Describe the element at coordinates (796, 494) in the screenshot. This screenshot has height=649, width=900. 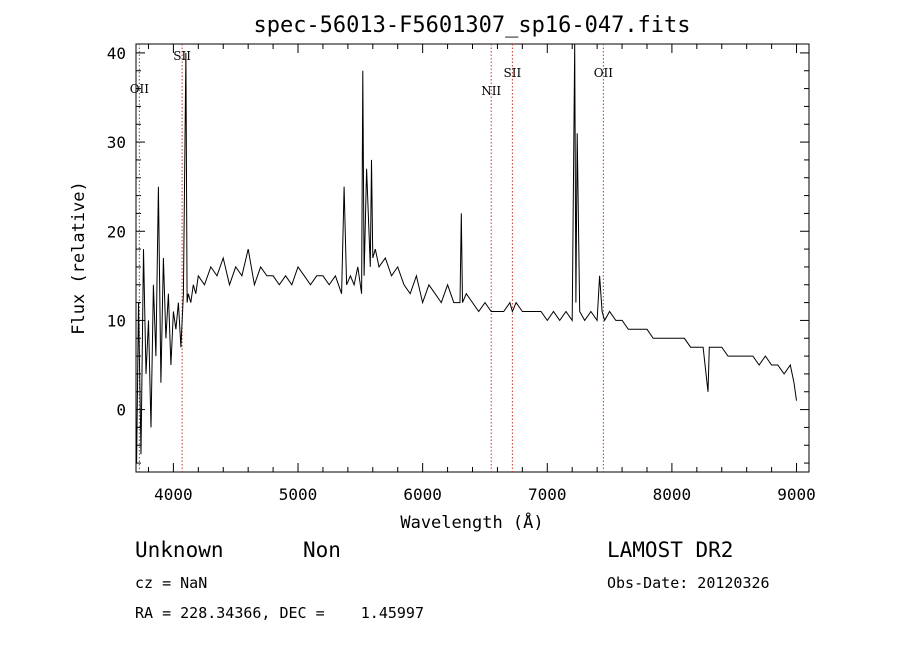
I see `x-tick-label: 9000` at that location.